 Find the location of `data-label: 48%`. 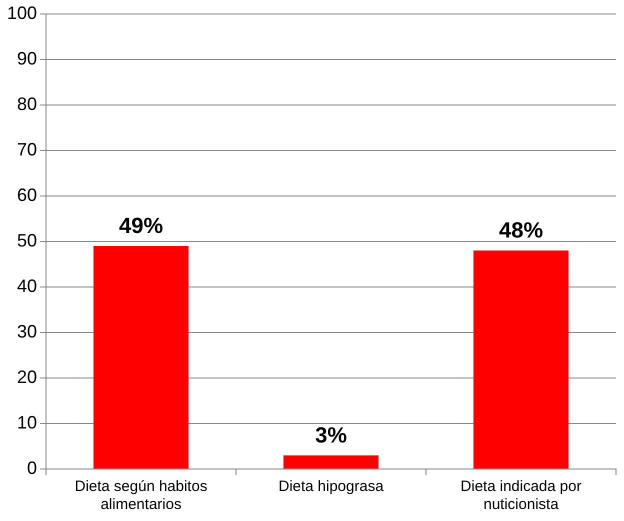

data-label: 48% is located at coordinates (521, 230).